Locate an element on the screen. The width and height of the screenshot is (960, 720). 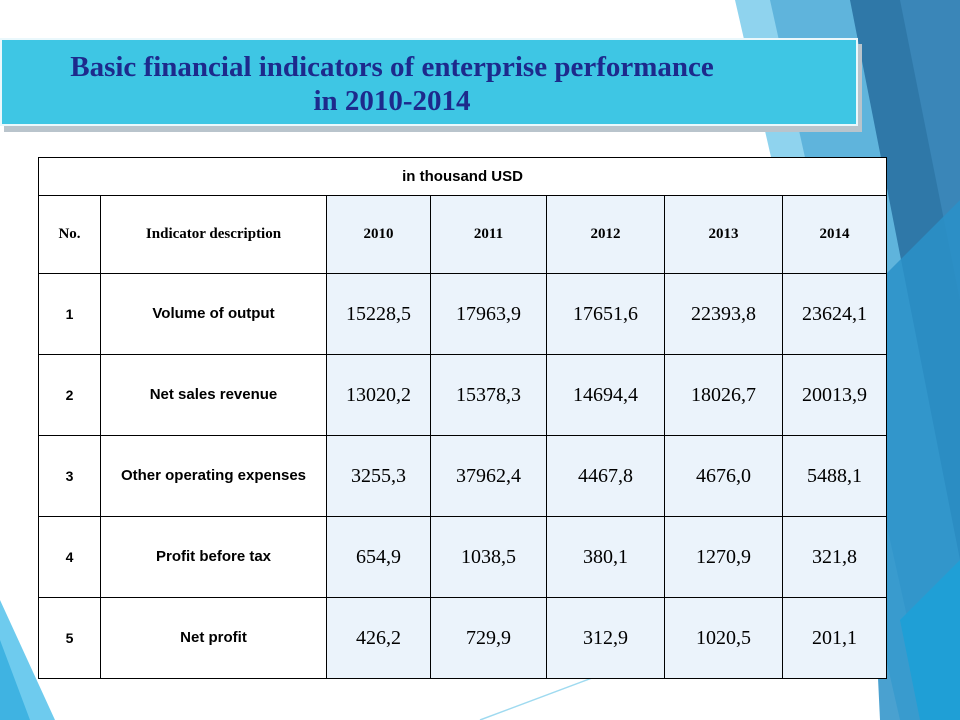
table-cell: 426,2 is located at coordinates (378, 638).